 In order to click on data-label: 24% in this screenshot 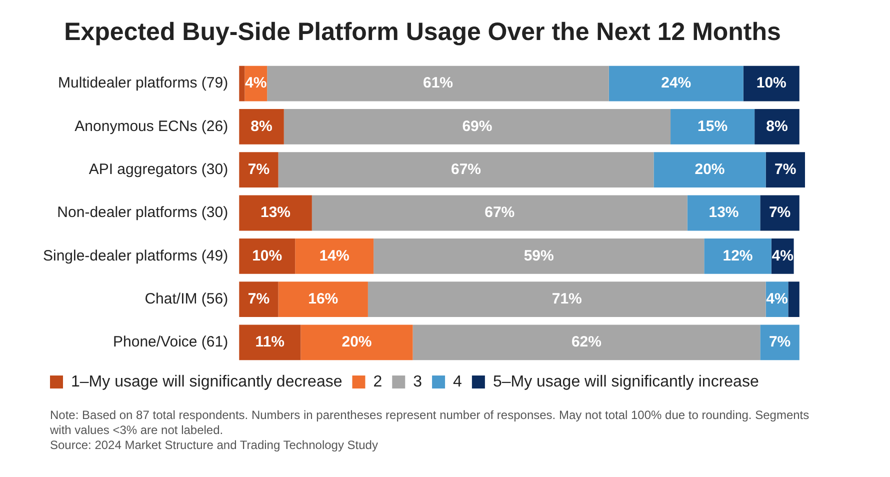, I will do `click(676, 83)`.